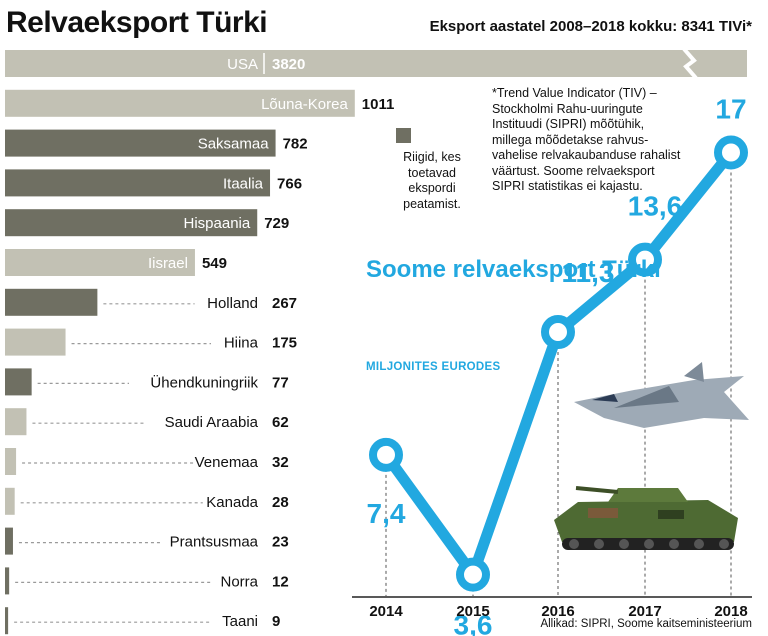  I want to click on jet-canopy, so click(605, 398).